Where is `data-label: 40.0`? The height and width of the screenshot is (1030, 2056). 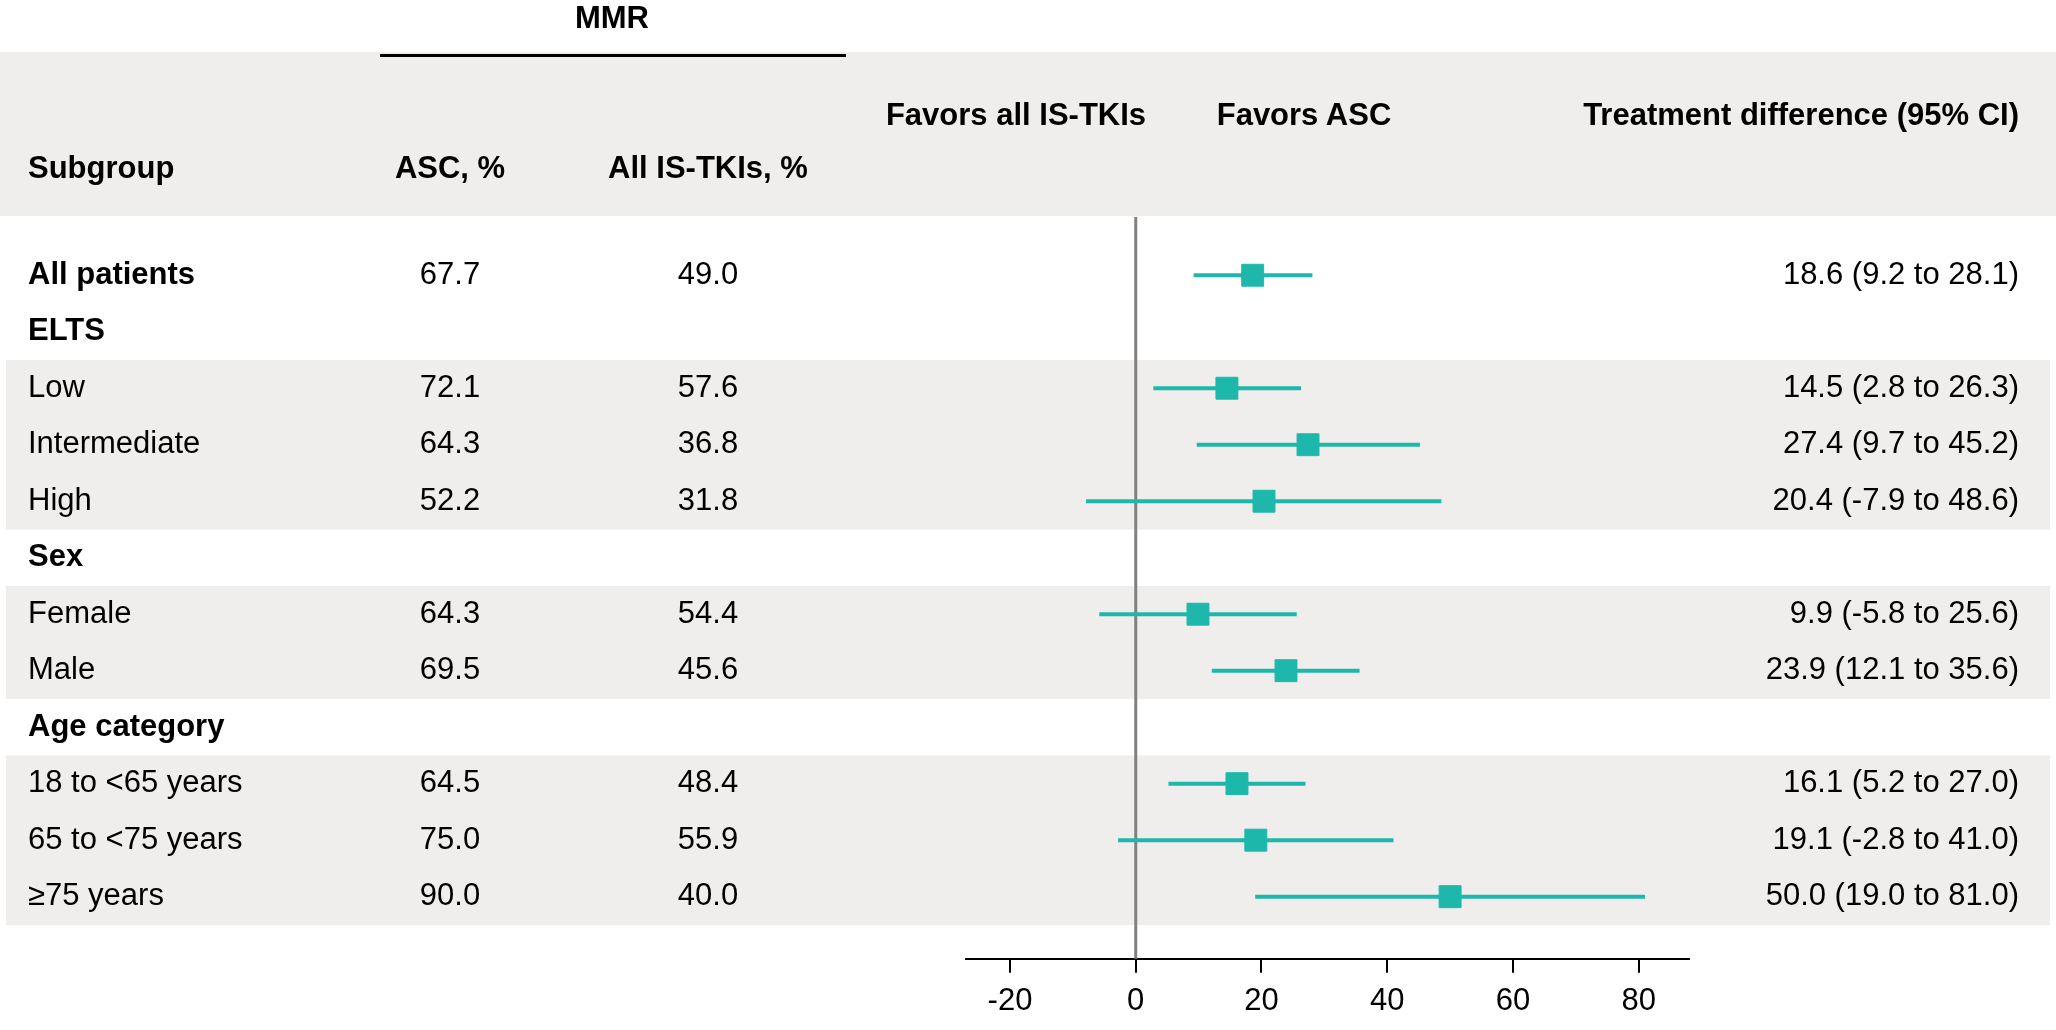
data-label: 40.0 is located at coordinates (708, 895).